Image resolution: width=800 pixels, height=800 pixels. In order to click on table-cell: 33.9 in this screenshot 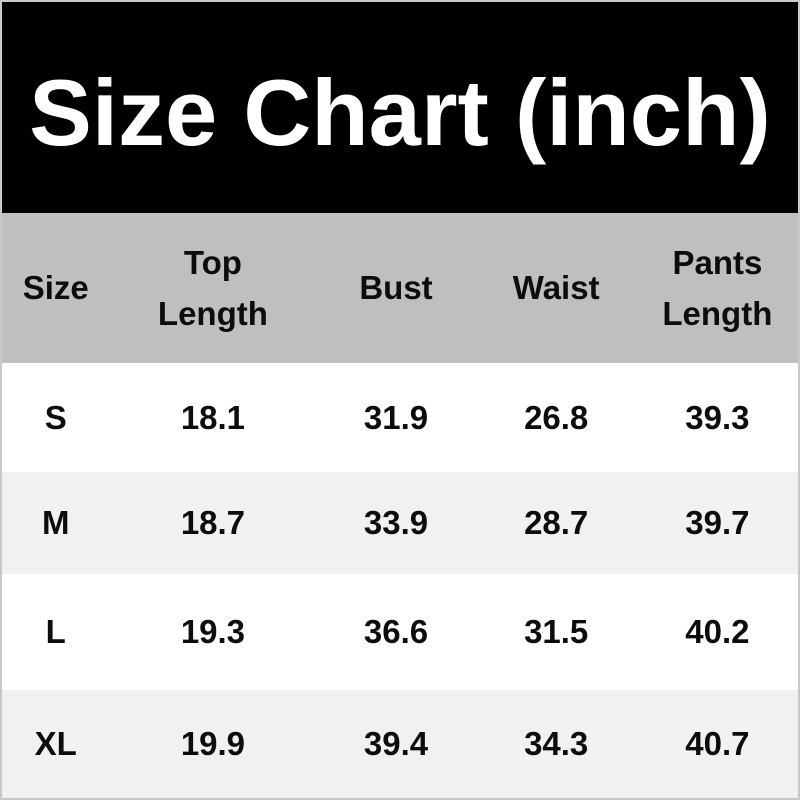, I will do `click(396, 522)`.